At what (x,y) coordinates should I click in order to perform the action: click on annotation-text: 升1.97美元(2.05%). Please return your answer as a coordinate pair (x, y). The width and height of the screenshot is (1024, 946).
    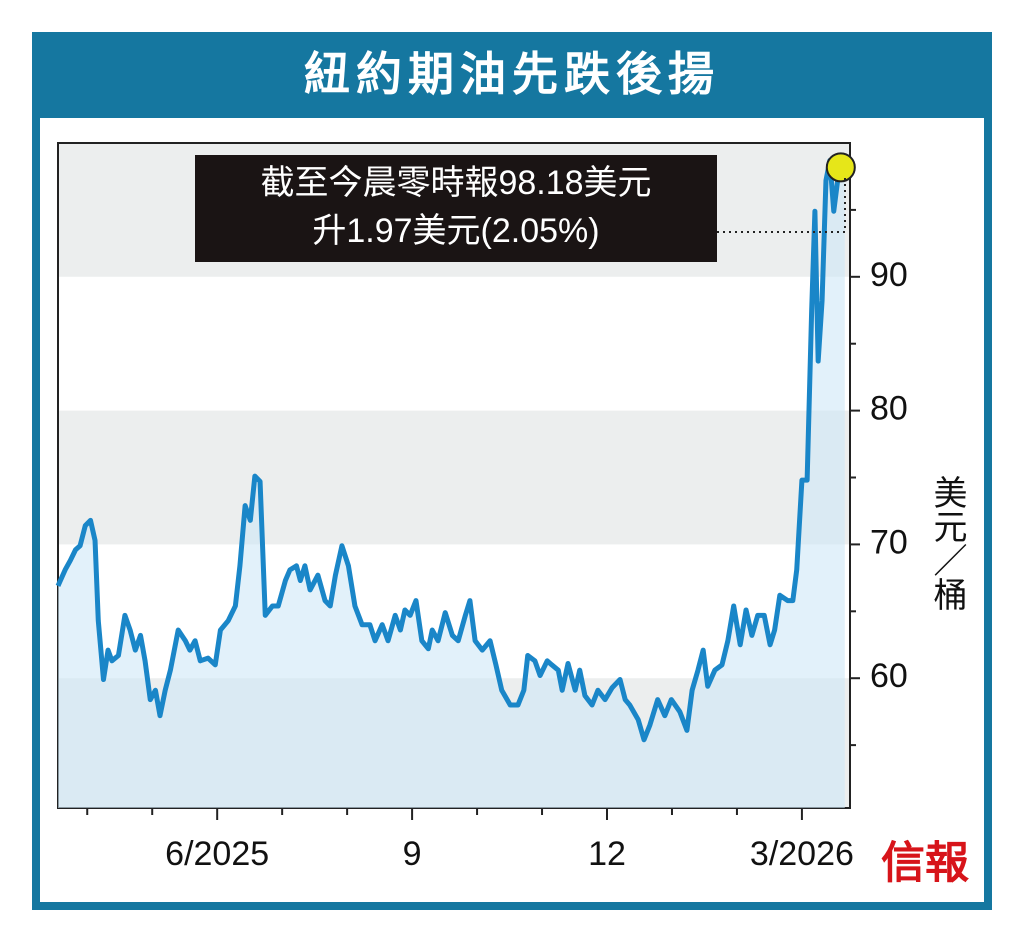
    Looking at the image, I should click on (455, 231).